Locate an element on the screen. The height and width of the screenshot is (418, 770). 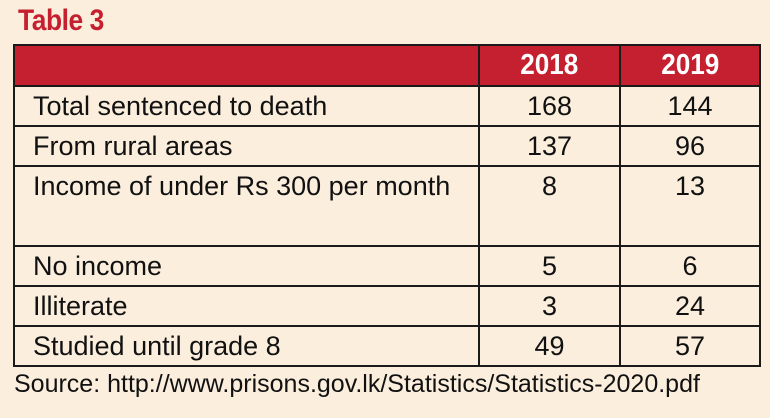
cell-value: 6 is located at coordinates (690, 266).